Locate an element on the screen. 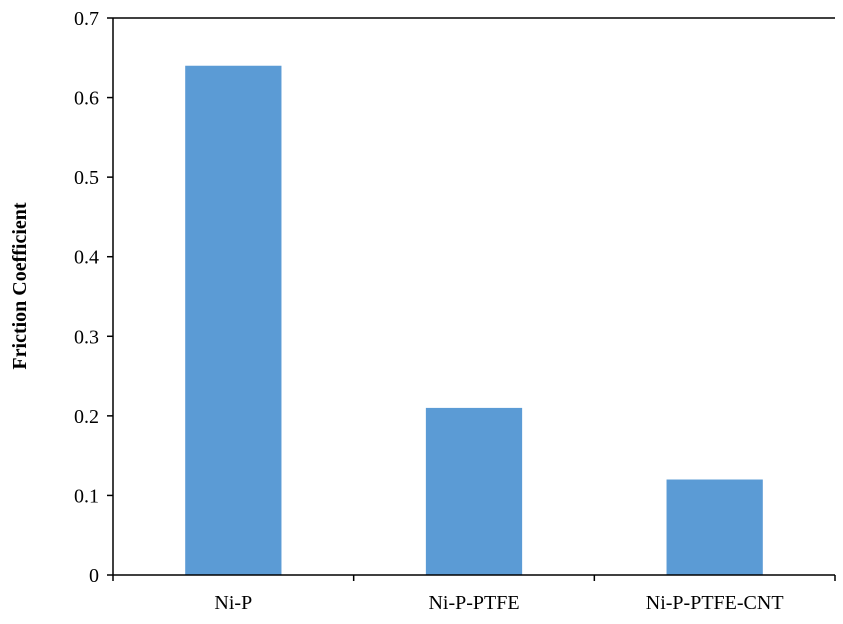 Image resolution: width=843 pixels, height=624 pixels. x-category-label: Ni-P-PTFE-CNT is located at coordinates (715, 603).